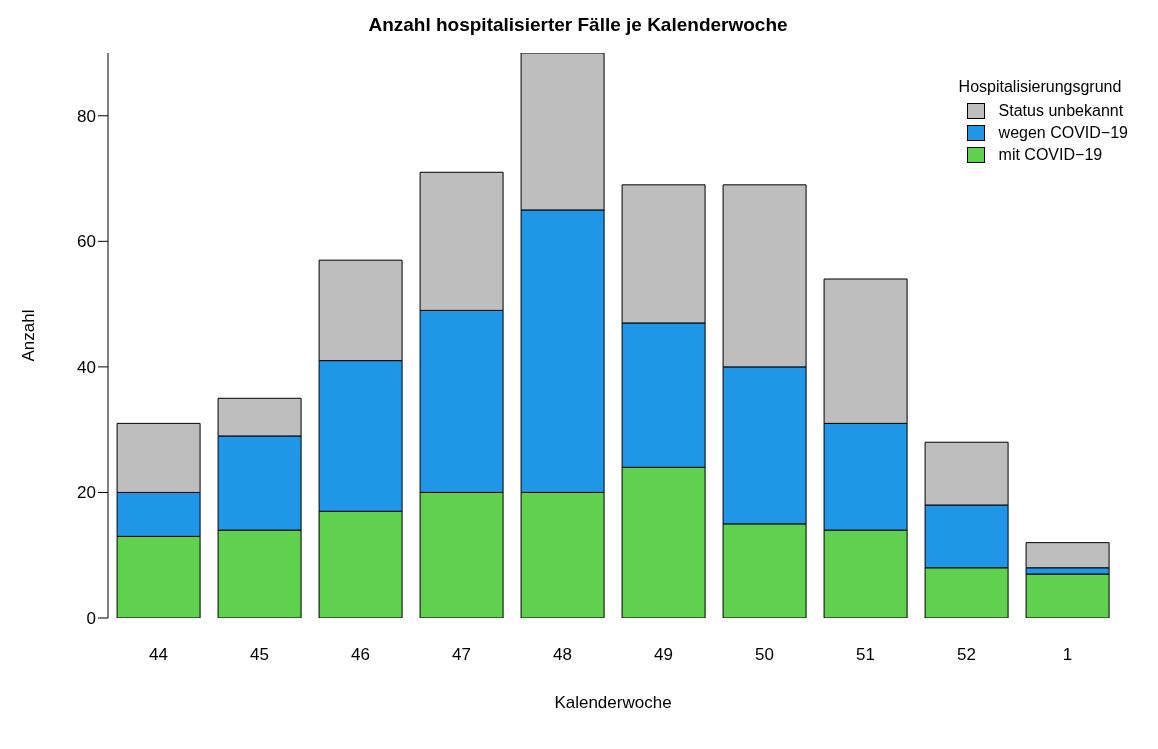 This screenshot has width=1158, height=749. What do you see at coordinates (966, 655) in the screenshot?
I see `x-tick-label: 52` at bounding box center [966, 655].